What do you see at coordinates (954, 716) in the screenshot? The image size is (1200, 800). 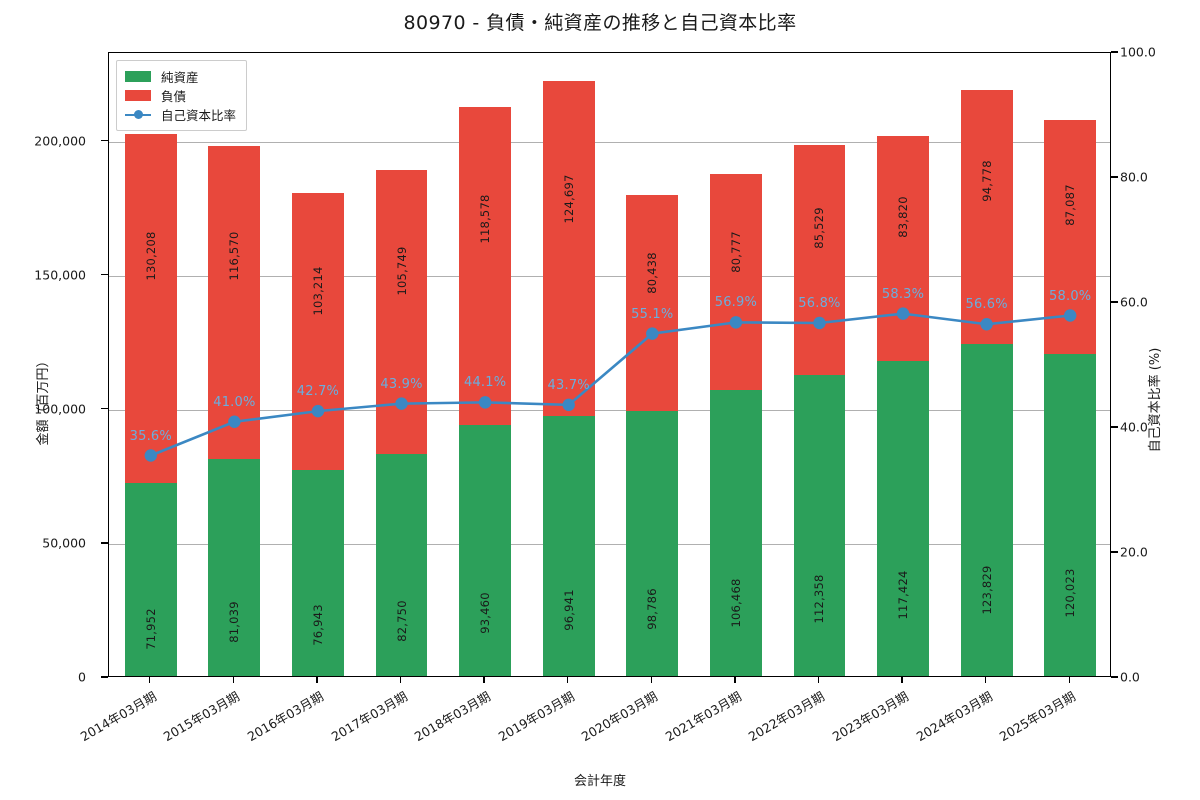 I see `x-axis-tick-label: 2024年03月期` at bounding box center [954, 716].